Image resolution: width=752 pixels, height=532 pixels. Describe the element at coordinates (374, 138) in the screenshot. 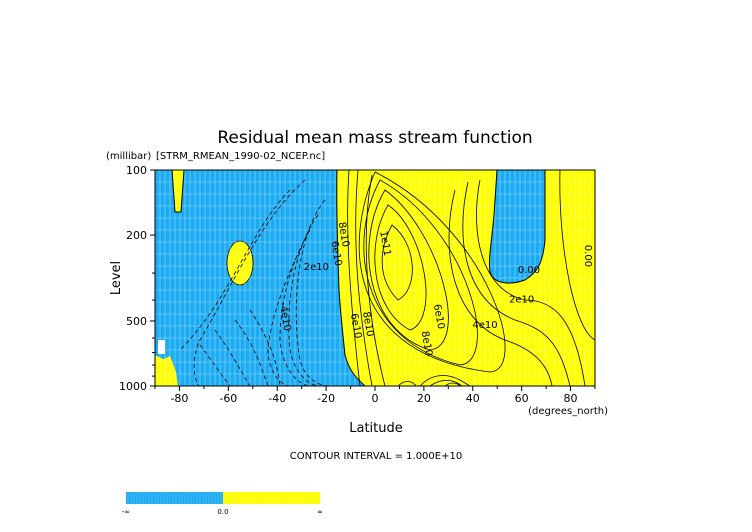

I see `chart-title: Residual mean mass stream function` at that location.